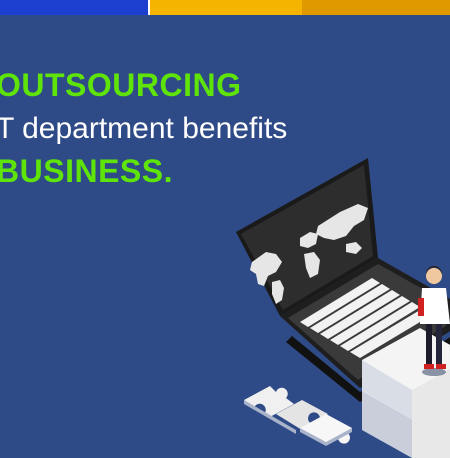  I want to click on stripe-orange, so click(376, 7).